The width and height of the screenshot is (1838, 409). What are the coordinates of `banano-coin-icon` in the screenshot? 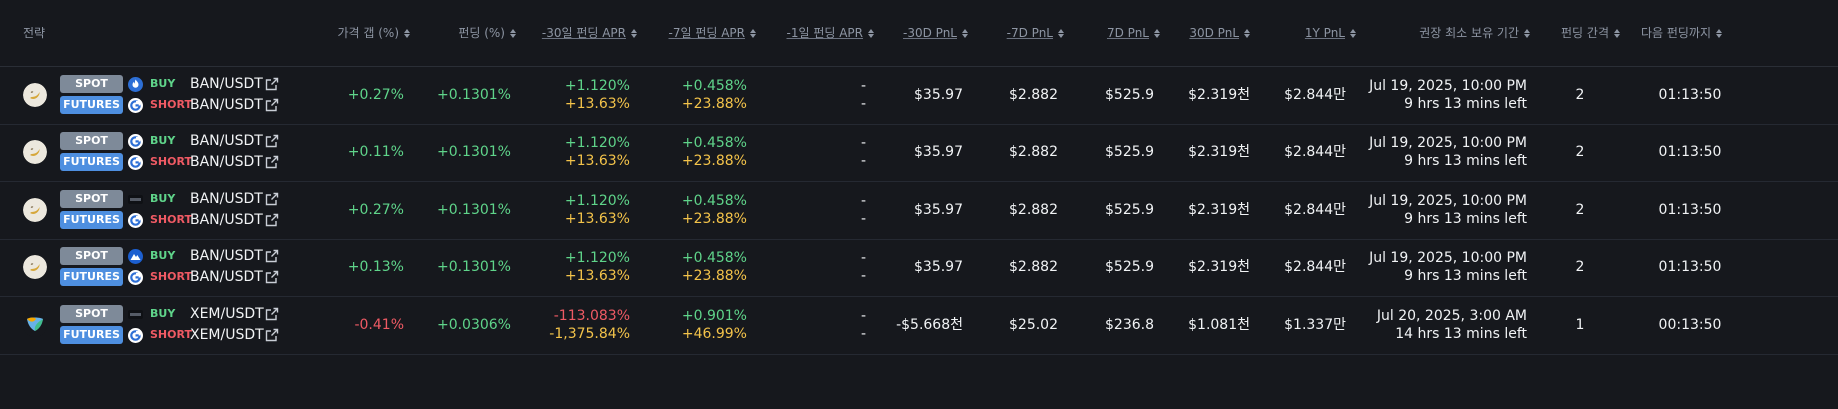 It's located at (35, 95).